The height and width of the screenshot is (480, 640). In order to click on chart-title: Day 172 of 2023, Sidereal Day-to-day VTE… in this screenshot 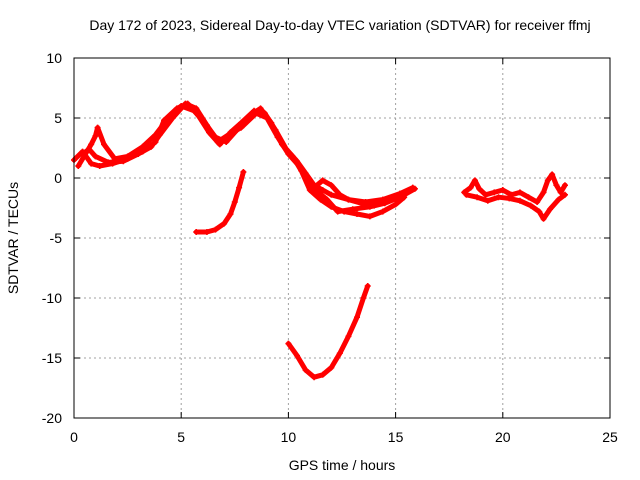, I will do `click(339, 25)`.